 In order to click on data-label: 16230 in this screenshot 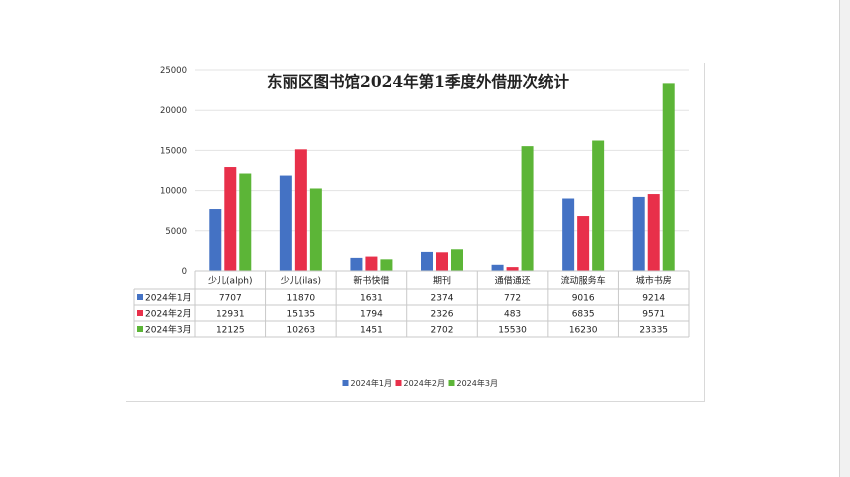, I will do `click(583, 331)`.